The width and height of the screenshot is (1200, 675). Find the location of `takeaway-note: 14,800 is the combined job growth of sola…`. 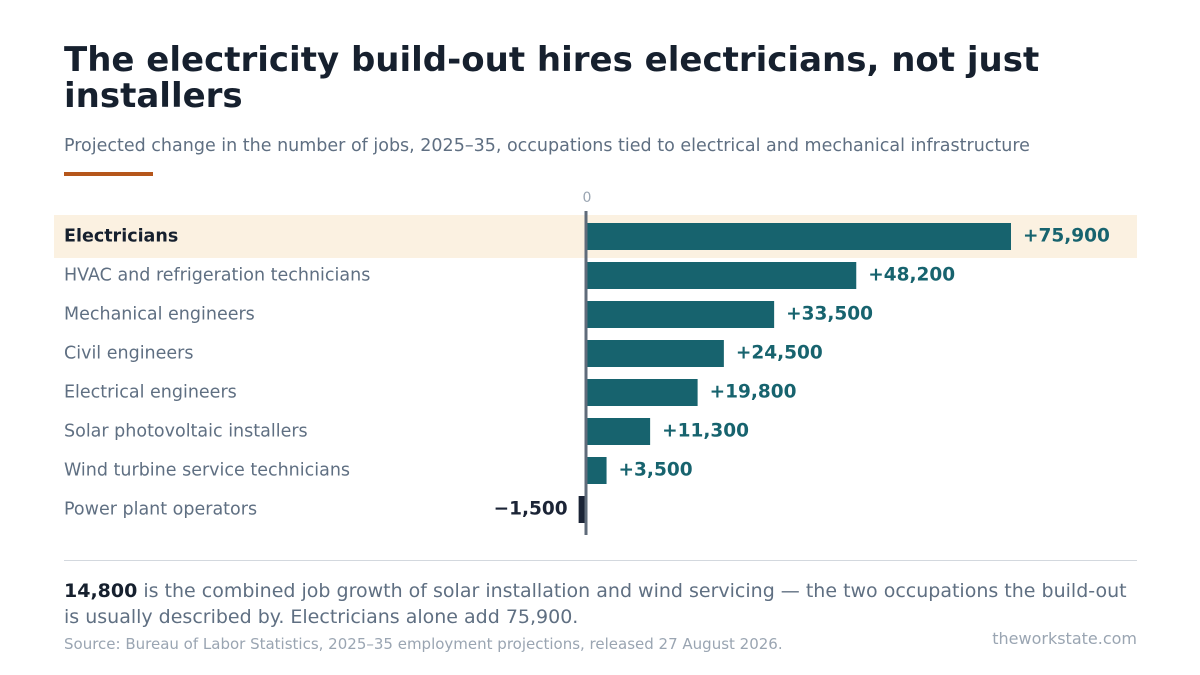

takeaway-note: 14,800 is the combined job growth of sola… is located at coordinates (601, 604).